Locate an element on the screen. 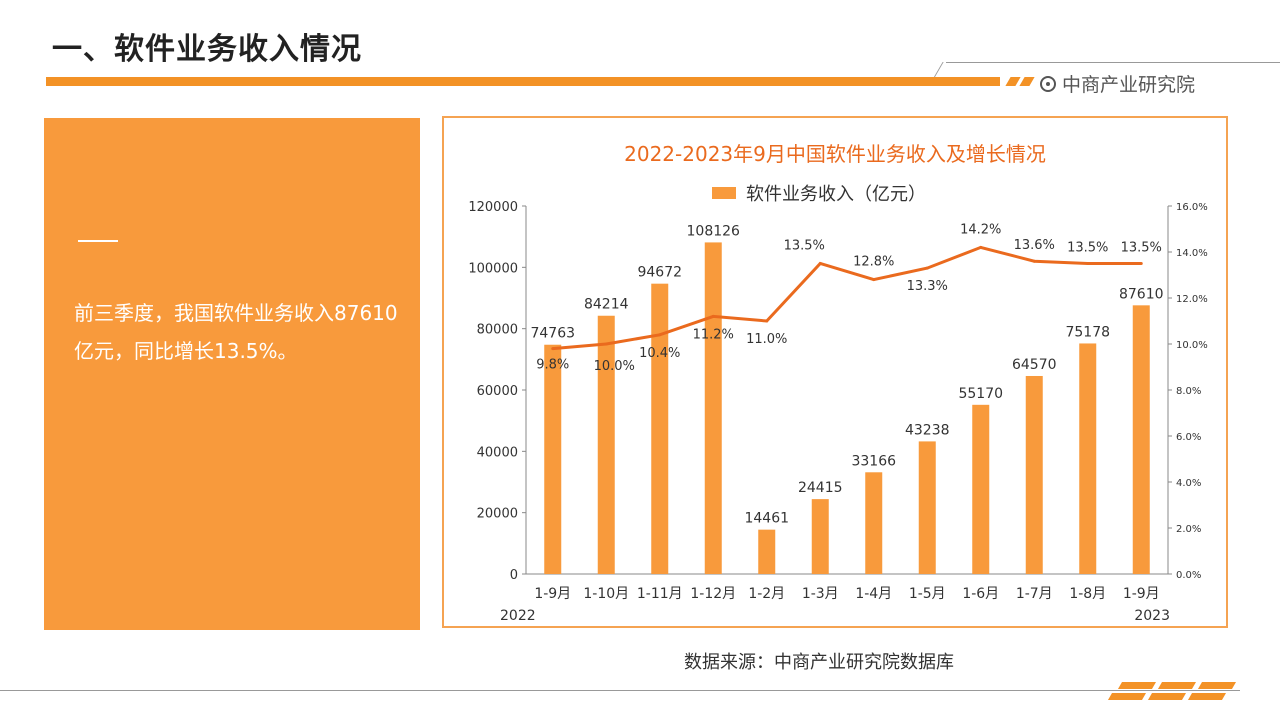  x-tick-label: 1-10月 is located at coordinates (606, 594).